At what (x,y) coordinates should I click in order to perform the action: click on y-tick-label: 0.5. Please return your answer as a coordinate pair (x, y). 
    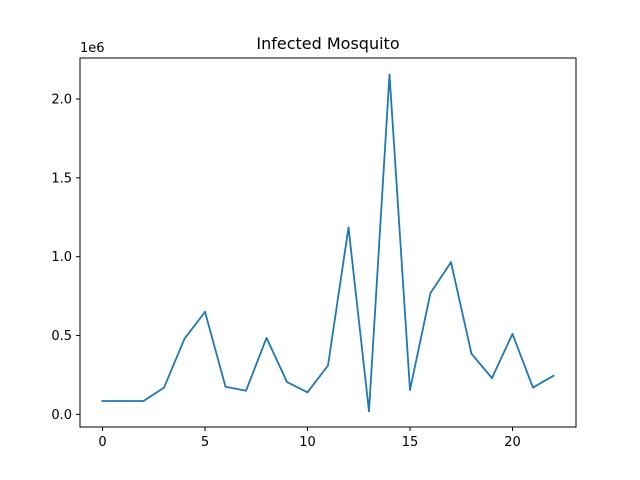
    Looking at the image, I should click on (61, 336).